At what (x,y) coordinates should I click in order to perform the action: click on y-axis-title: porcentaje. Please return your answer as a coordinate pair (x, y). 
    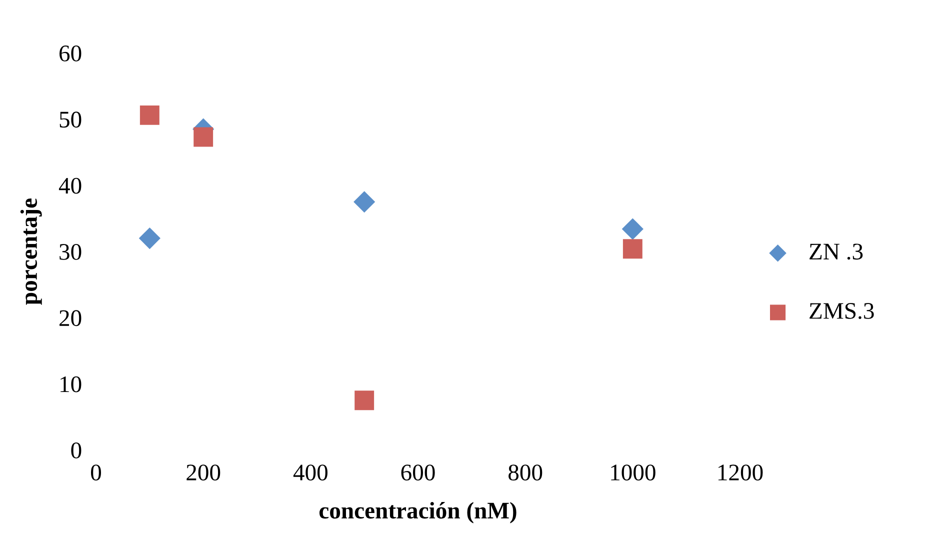
    Looking at the image, I should click on (31, 251).